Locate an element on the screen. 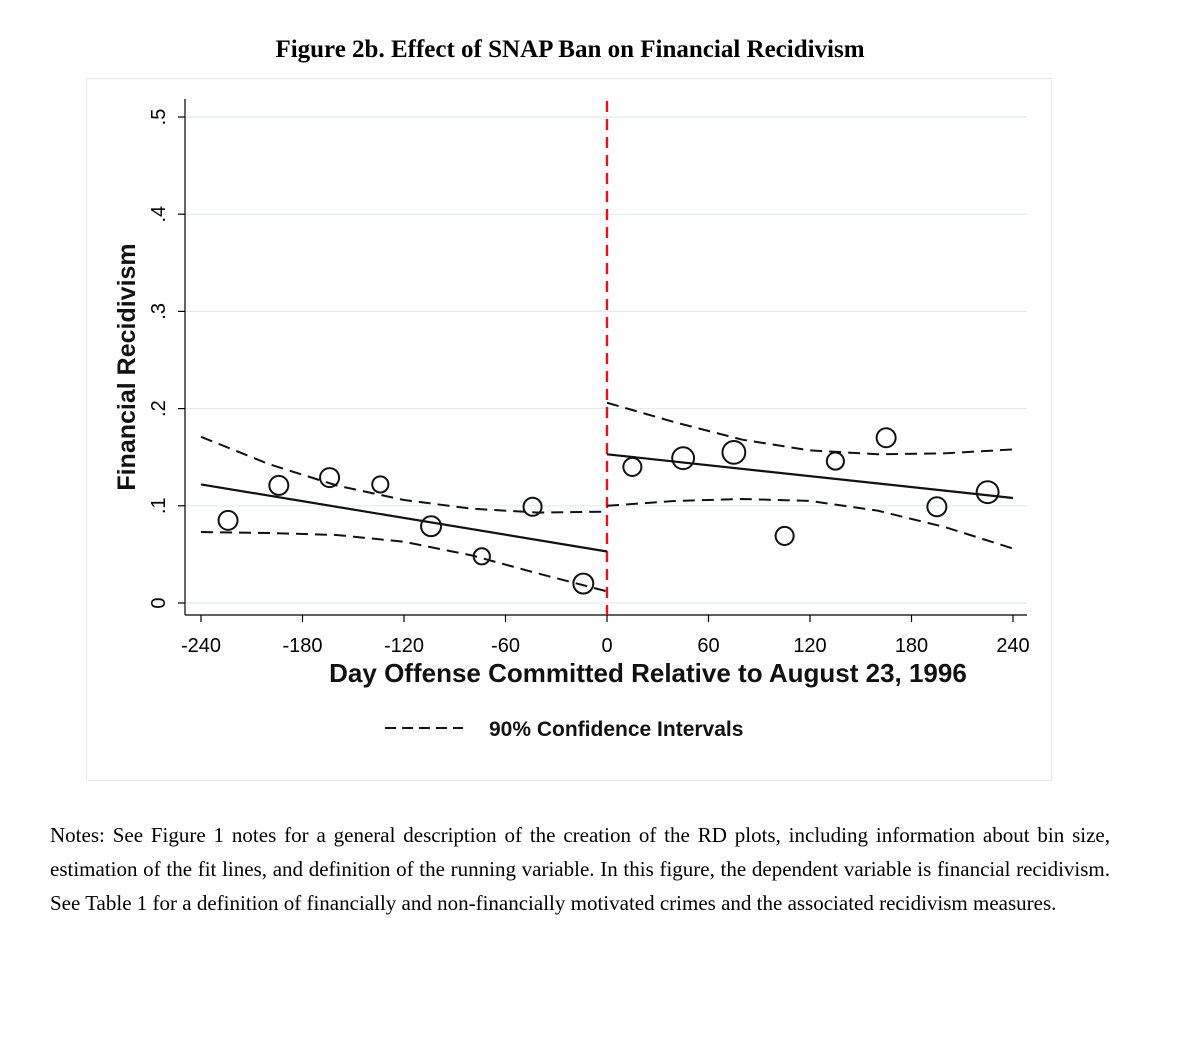 This screenshot has height=1060, width=1200. y-tick-label: .4 is located at coordinates (159, 214).